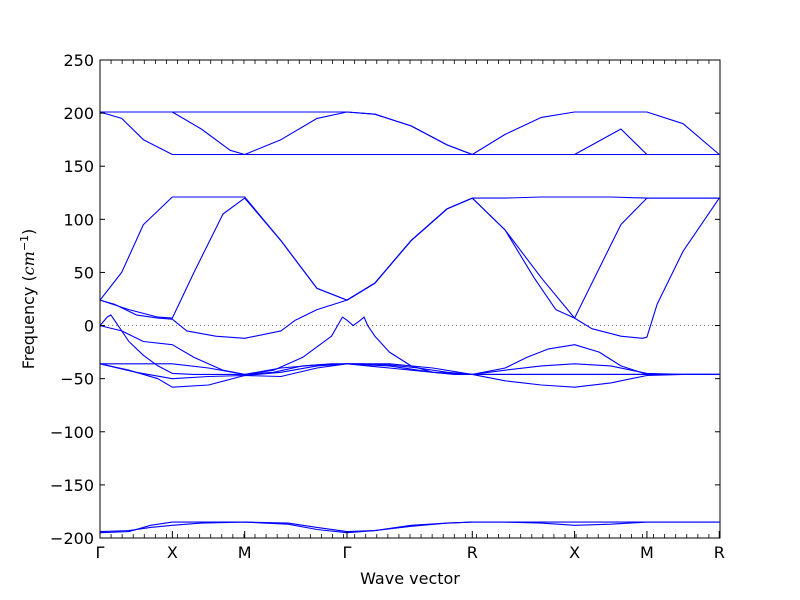 This screenshot has width=800, height=600. I want to click on y-tick-label: −100, so click(72, 432).